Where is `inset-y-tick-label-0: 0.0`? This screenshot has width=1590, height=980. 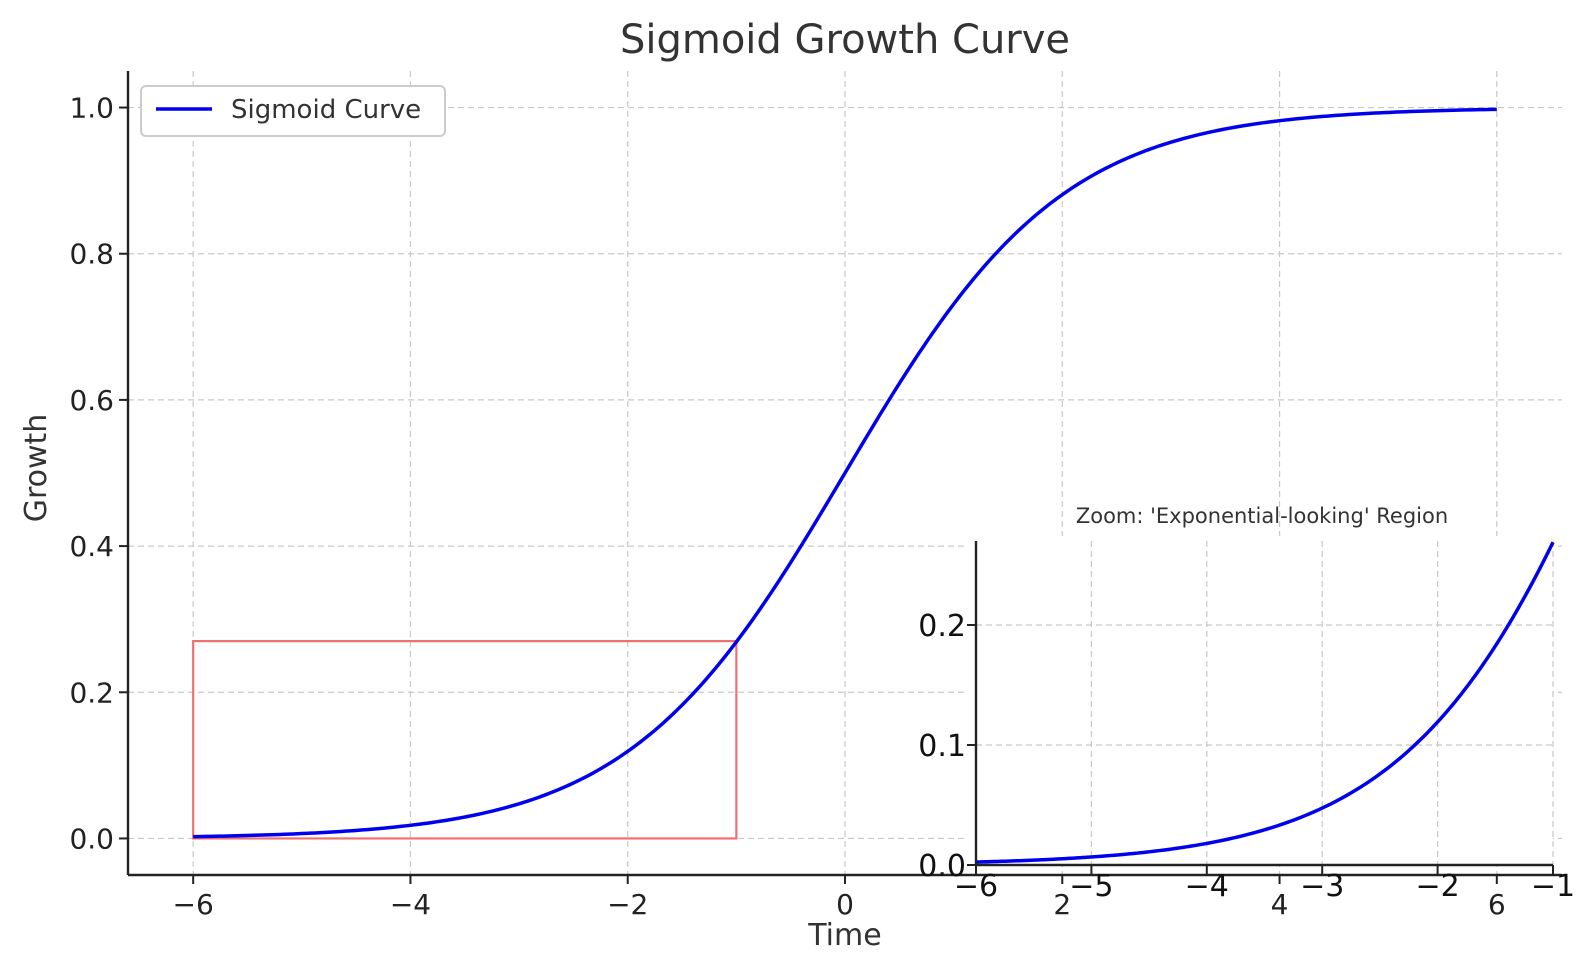
inset-y-tick-label-0: 0.0 is located at coordinates (942, 866).